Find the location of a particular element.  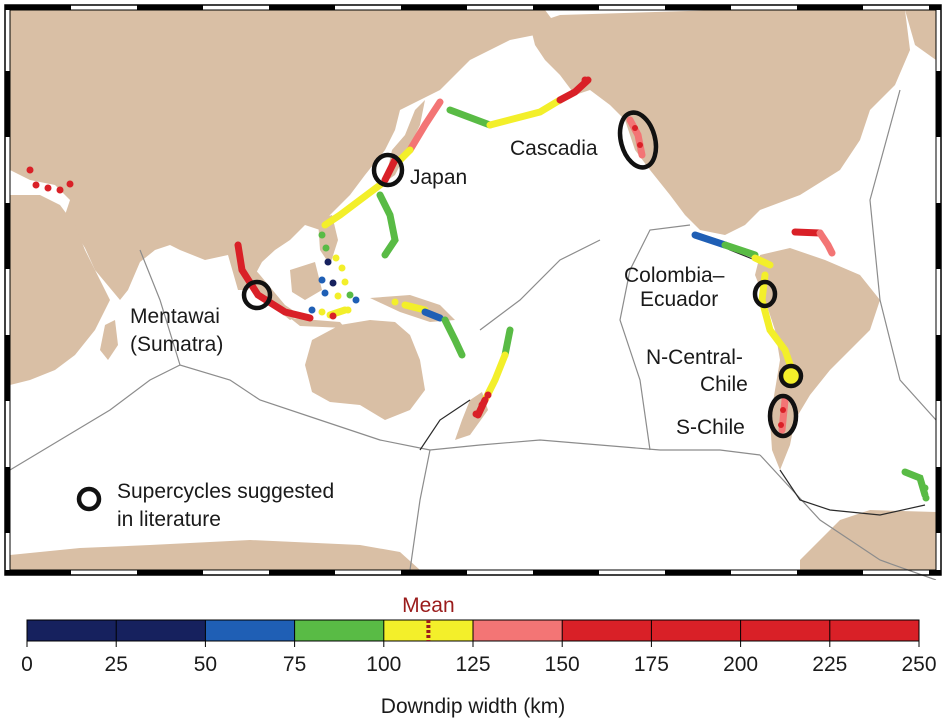

madagascar-land is located at coordinates (109, 340).